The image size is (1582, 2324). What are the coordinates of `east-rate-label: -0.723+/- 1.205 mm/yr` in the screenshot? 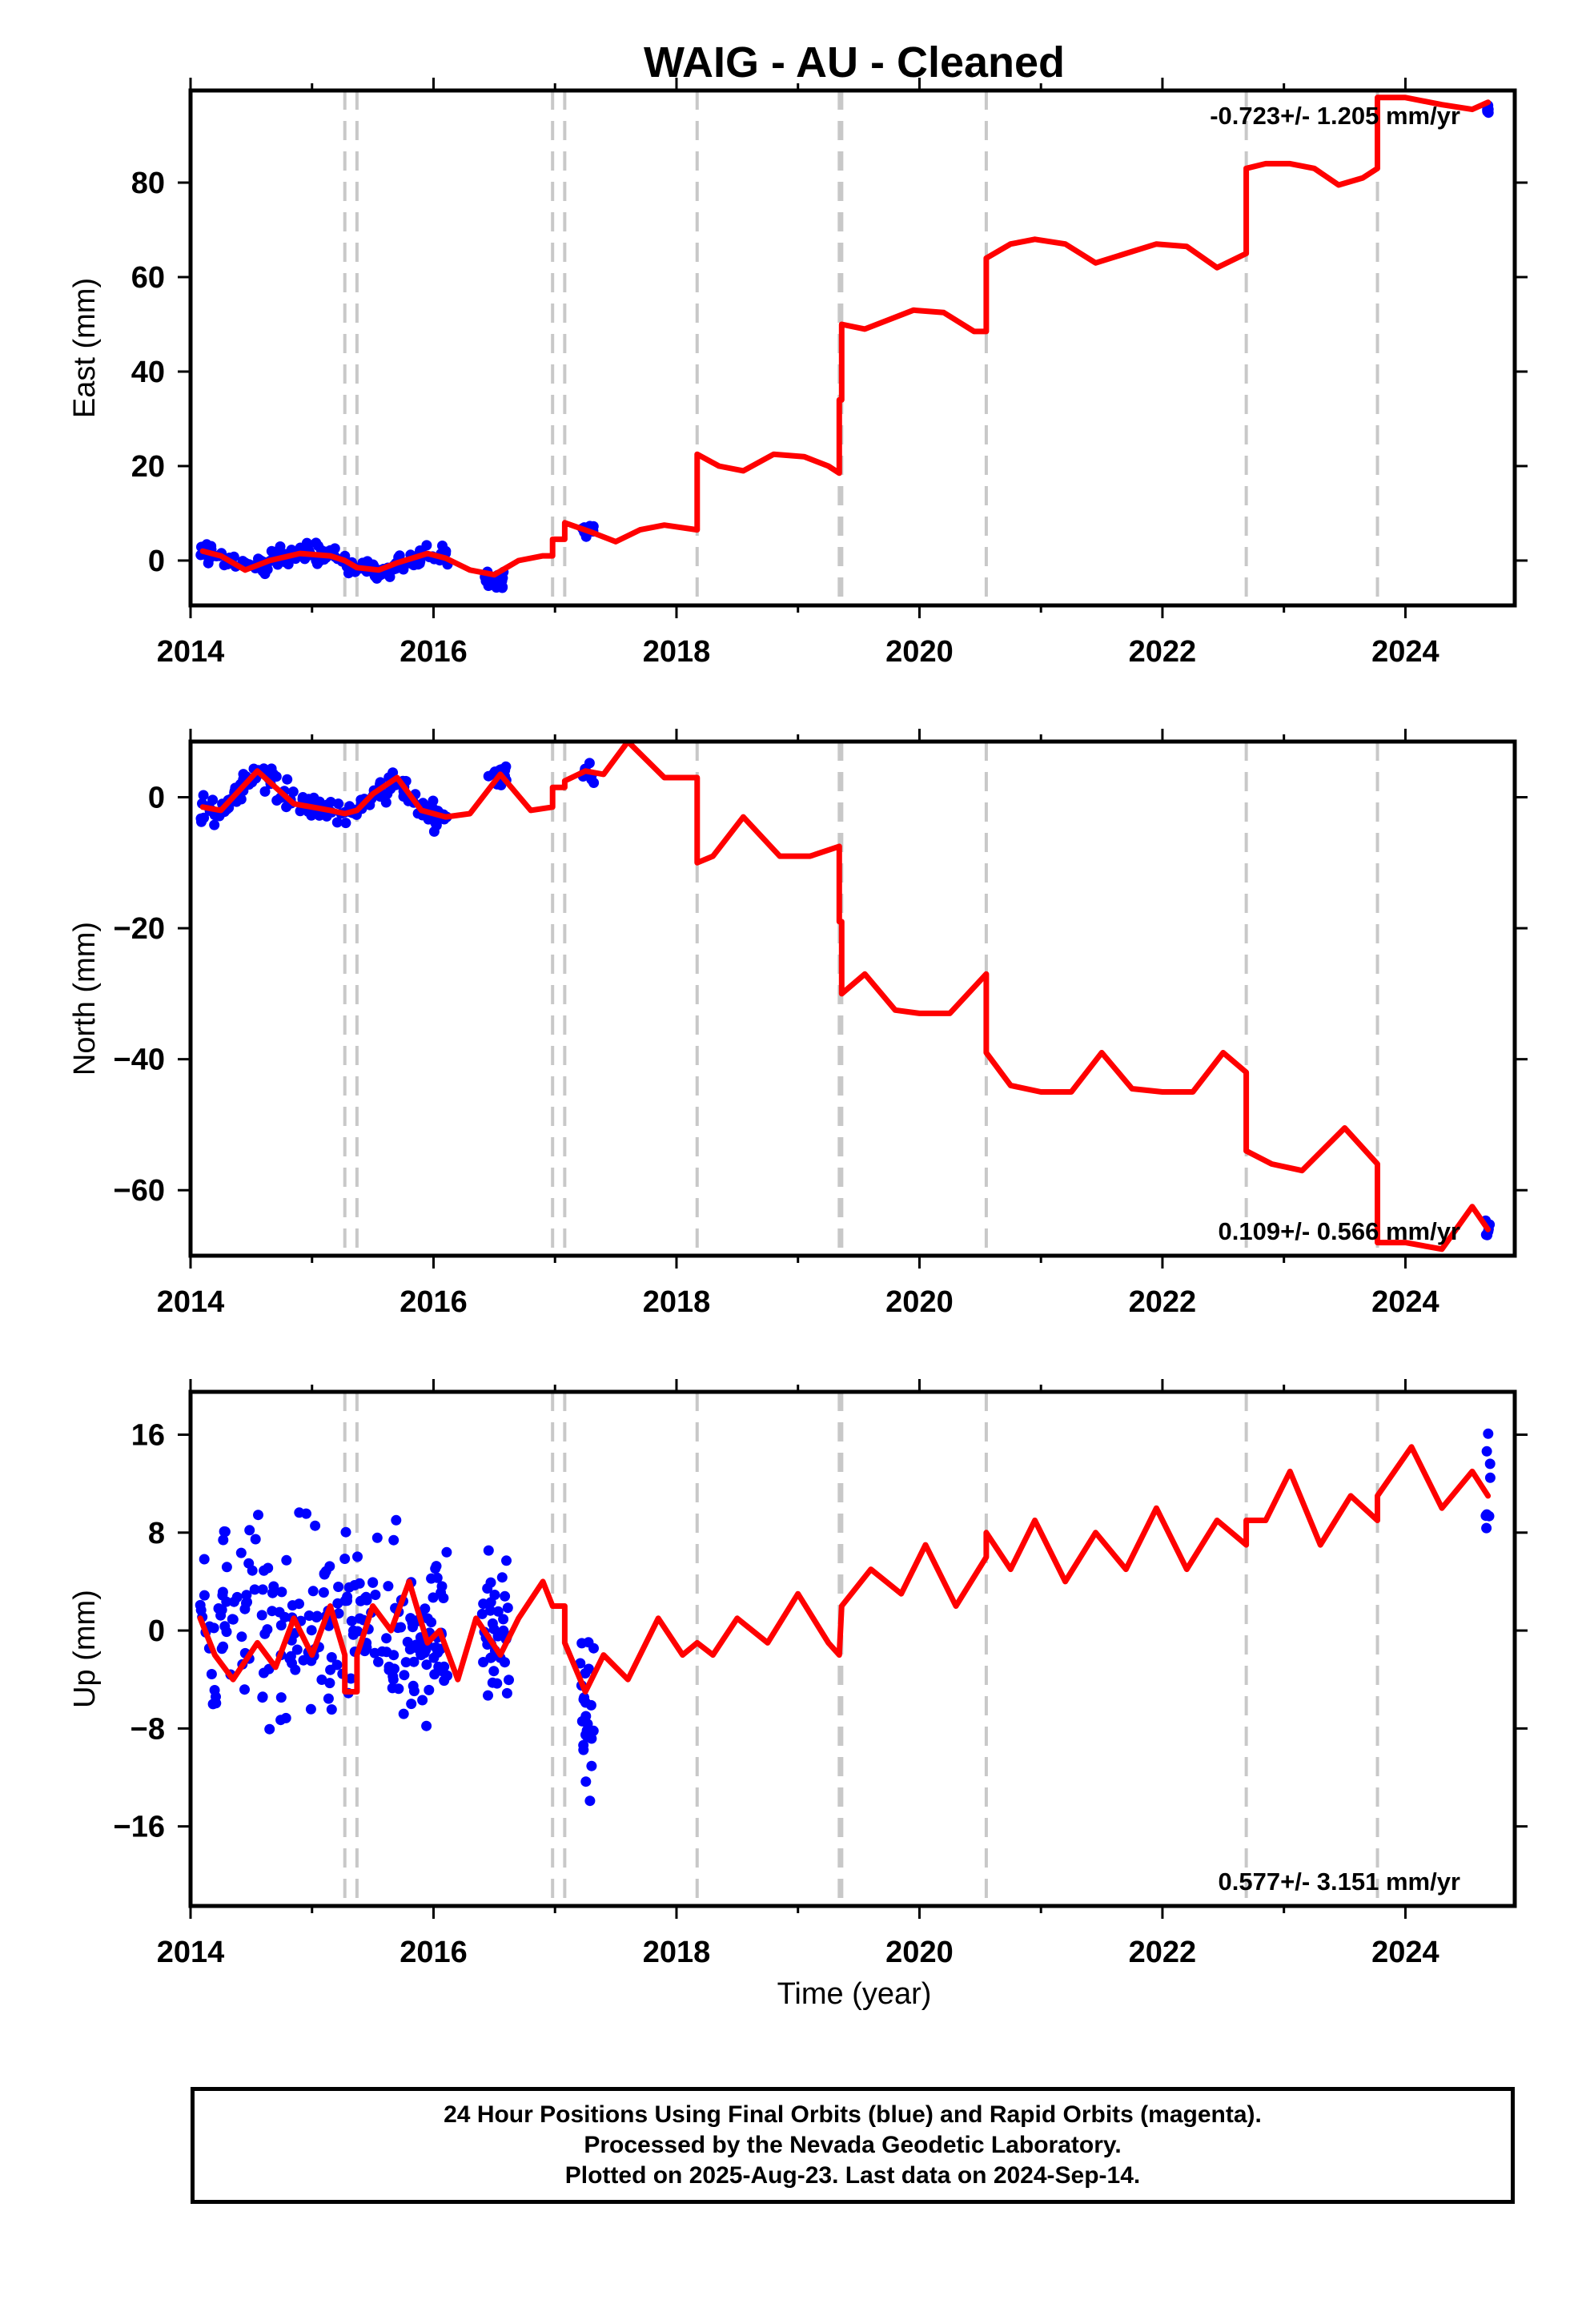 It's located at (1335, 116).